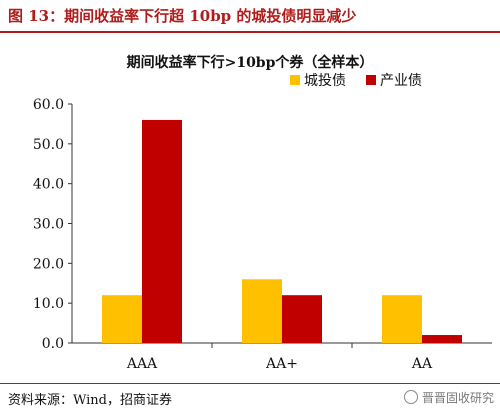 Image resolution: width=500 pixels, height=413 pixels. I want to click on source-note: 资料来源：Wind，招商证券, so click(90, 400).